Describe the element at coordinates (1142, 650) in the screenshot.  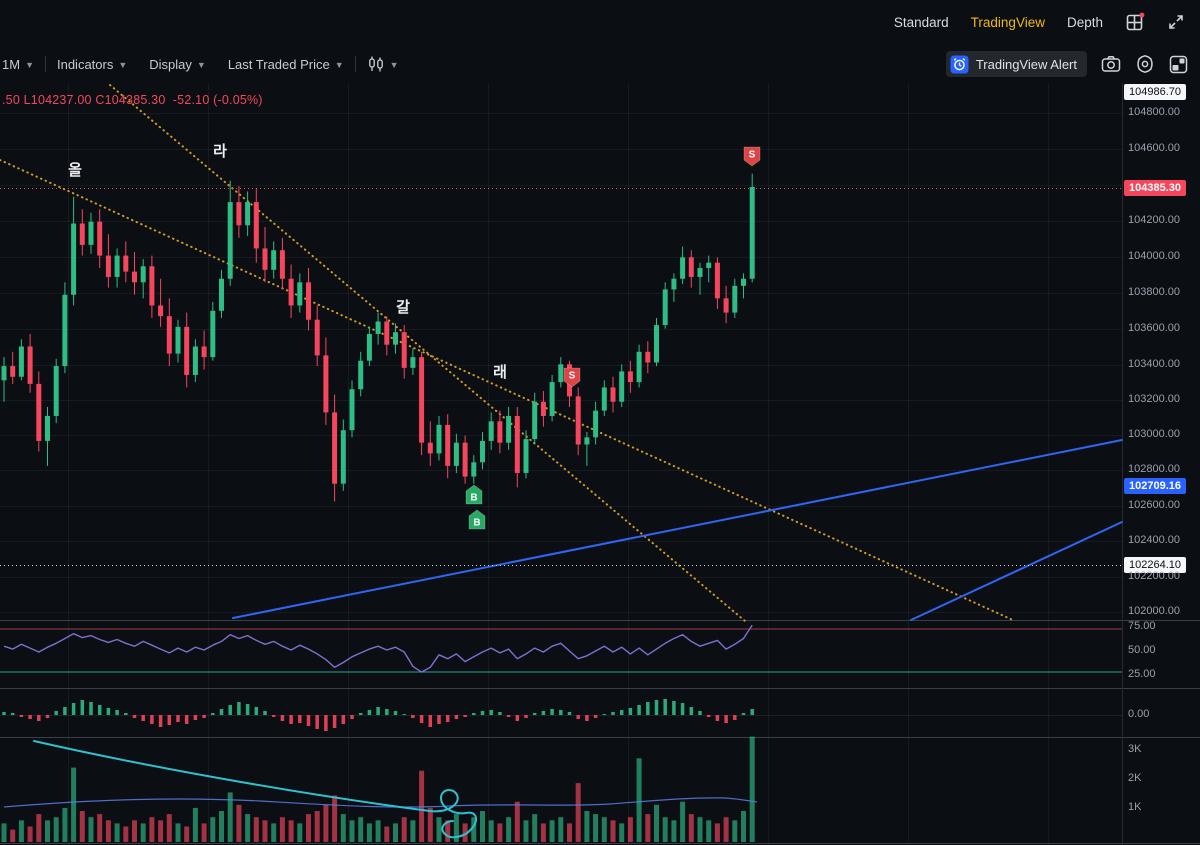
I see `axis-tick-label: 50.00` at that location.